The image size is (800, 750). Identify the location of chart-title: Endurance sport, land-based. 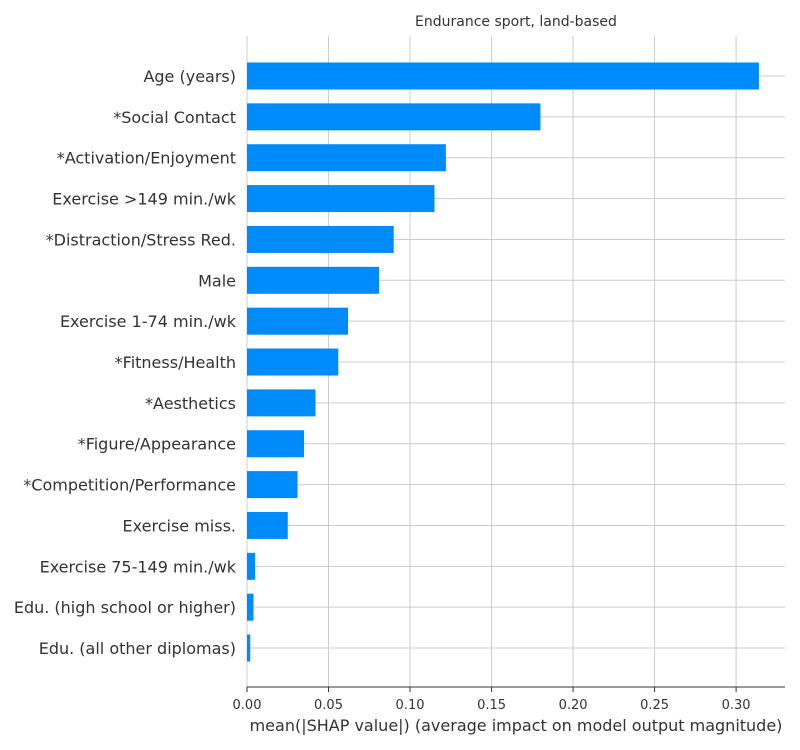
(516, 22).